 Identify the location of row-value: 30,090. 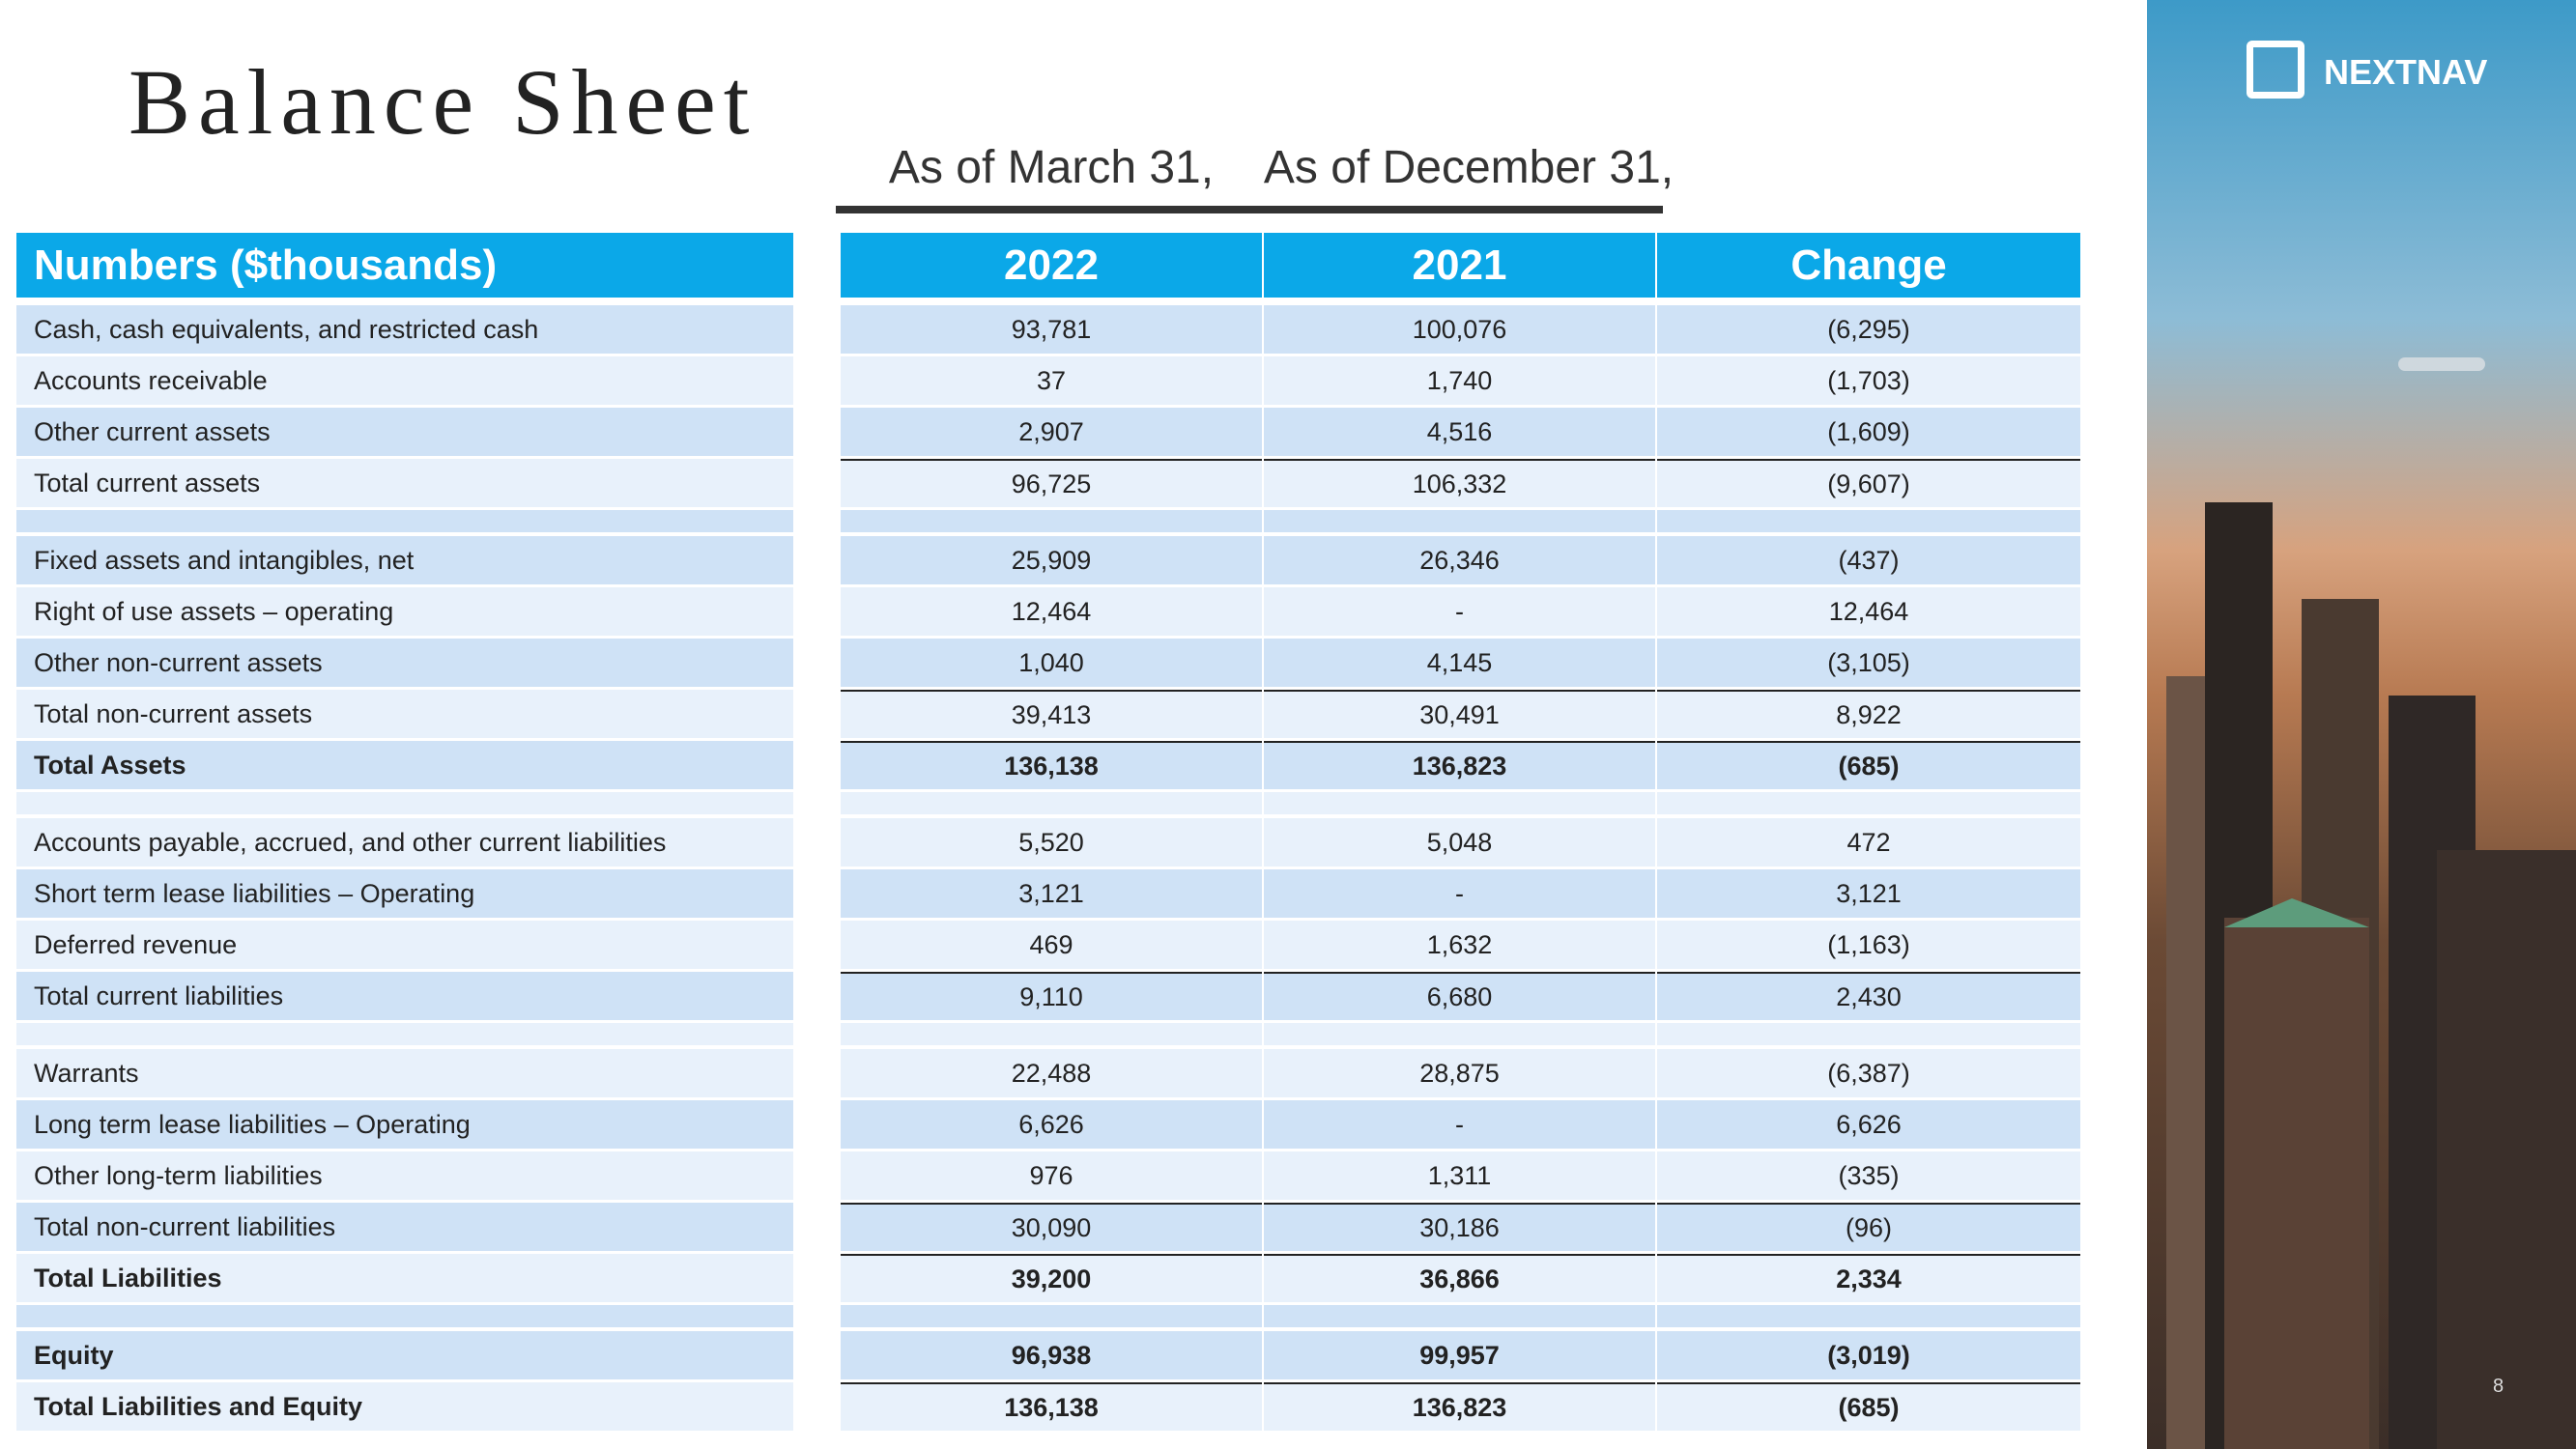
(1052, 1227).